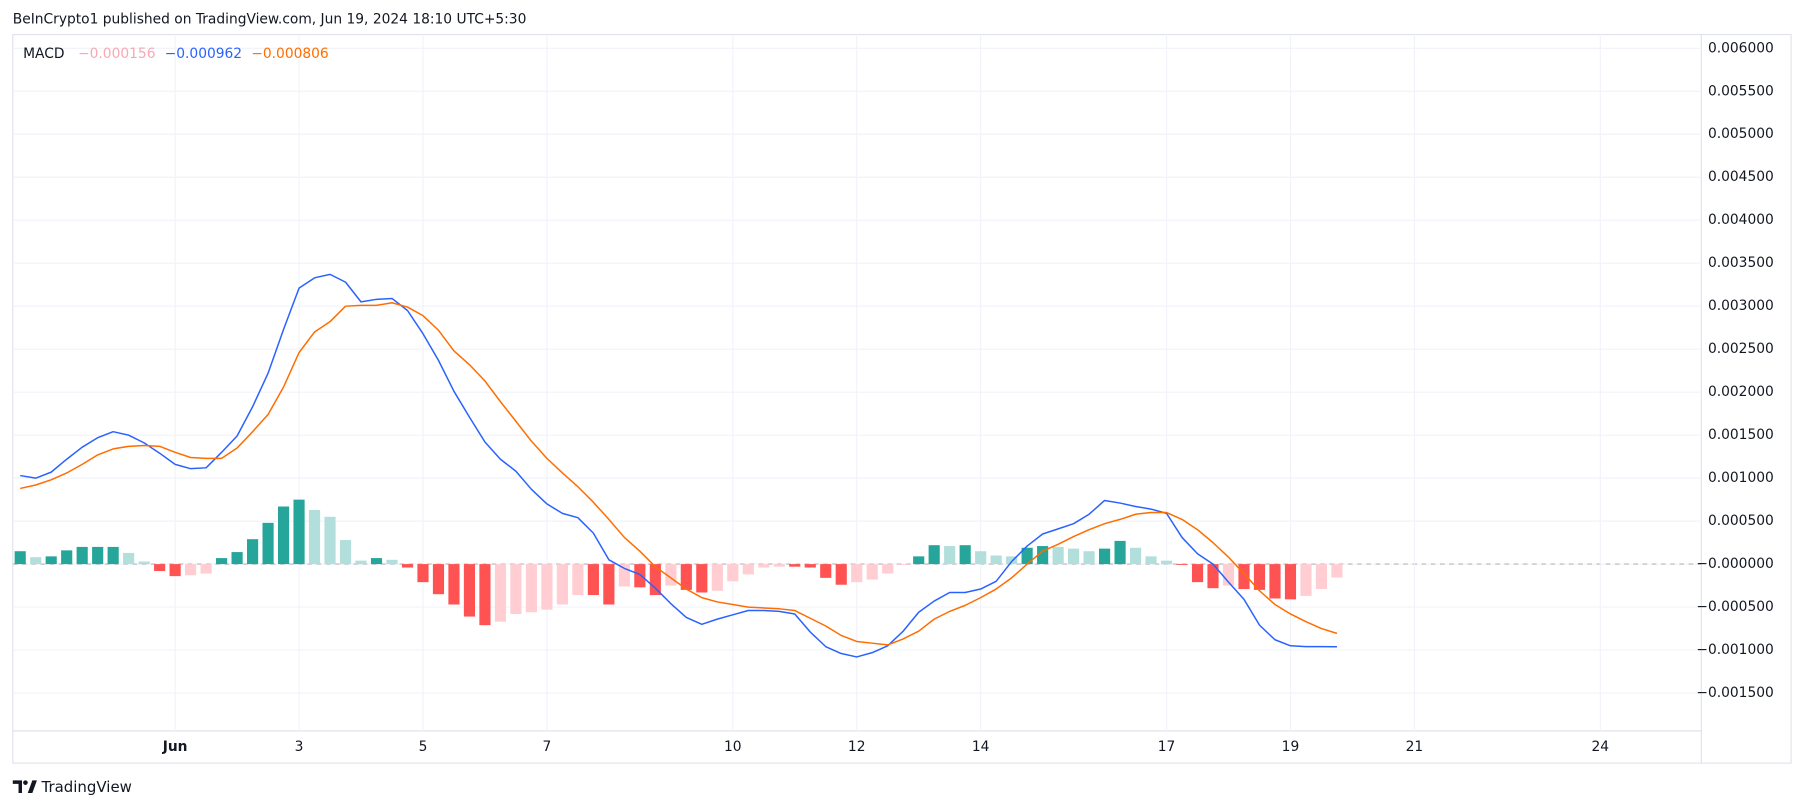 The width and height of the screenshot is (1805, 808). I want to click on legend-value: −0.000962, so click(203, 54).